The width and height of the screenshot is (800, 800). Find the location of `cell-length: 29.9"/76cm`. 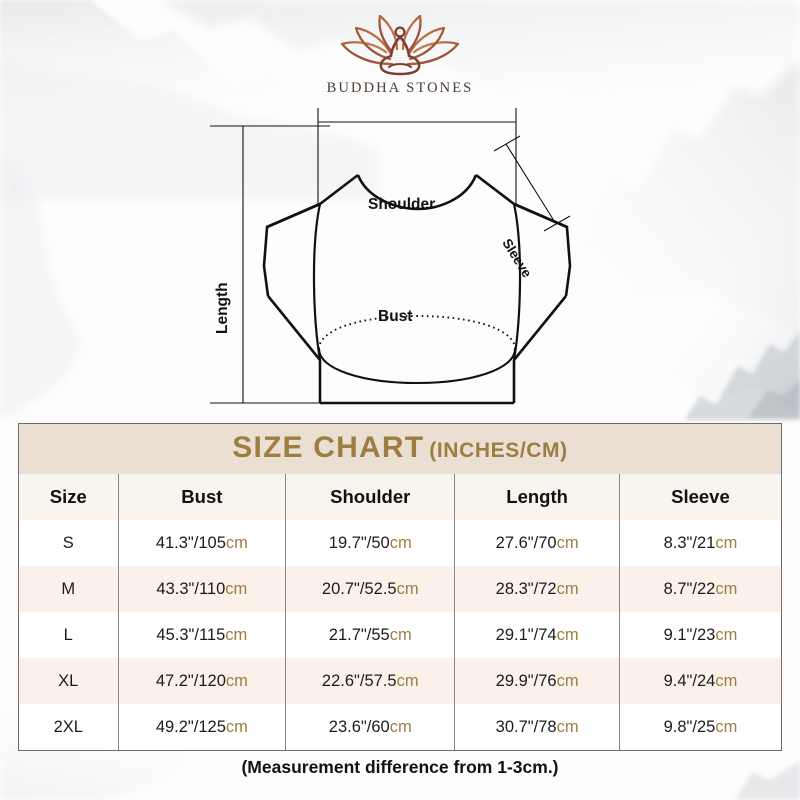

cell-length: 29.9"/76cm is located at coordinates (537, 681).